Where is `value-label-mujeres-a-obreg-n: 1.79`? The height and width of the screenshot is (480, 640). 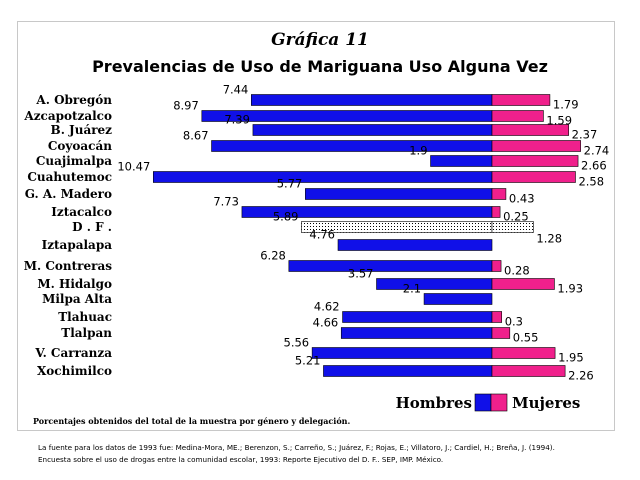 value-label-mujeres-a-obreg-n: 1.79 is located at coordinates (566, 105).